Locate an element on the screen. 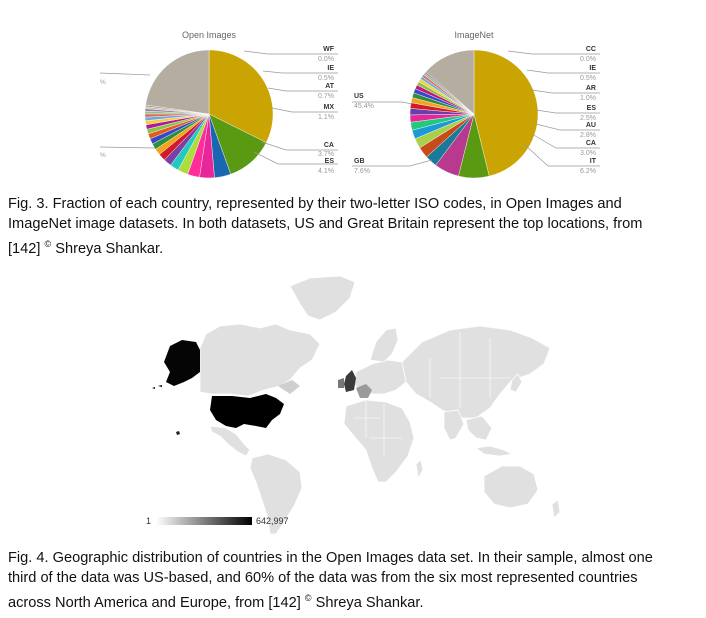 Image resolution: width=706 pixels, height=618 pixels. pie-imagenet-left-leaders is located at coordinates (392, 134).